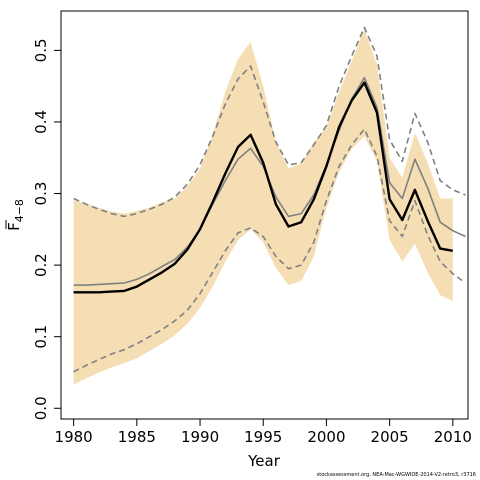 The image size is (480, 480). What do you see at coordinates (41, 265) in the screenshot?
I see `y-tick-label: 0.2` at bounding box center [41, 265].